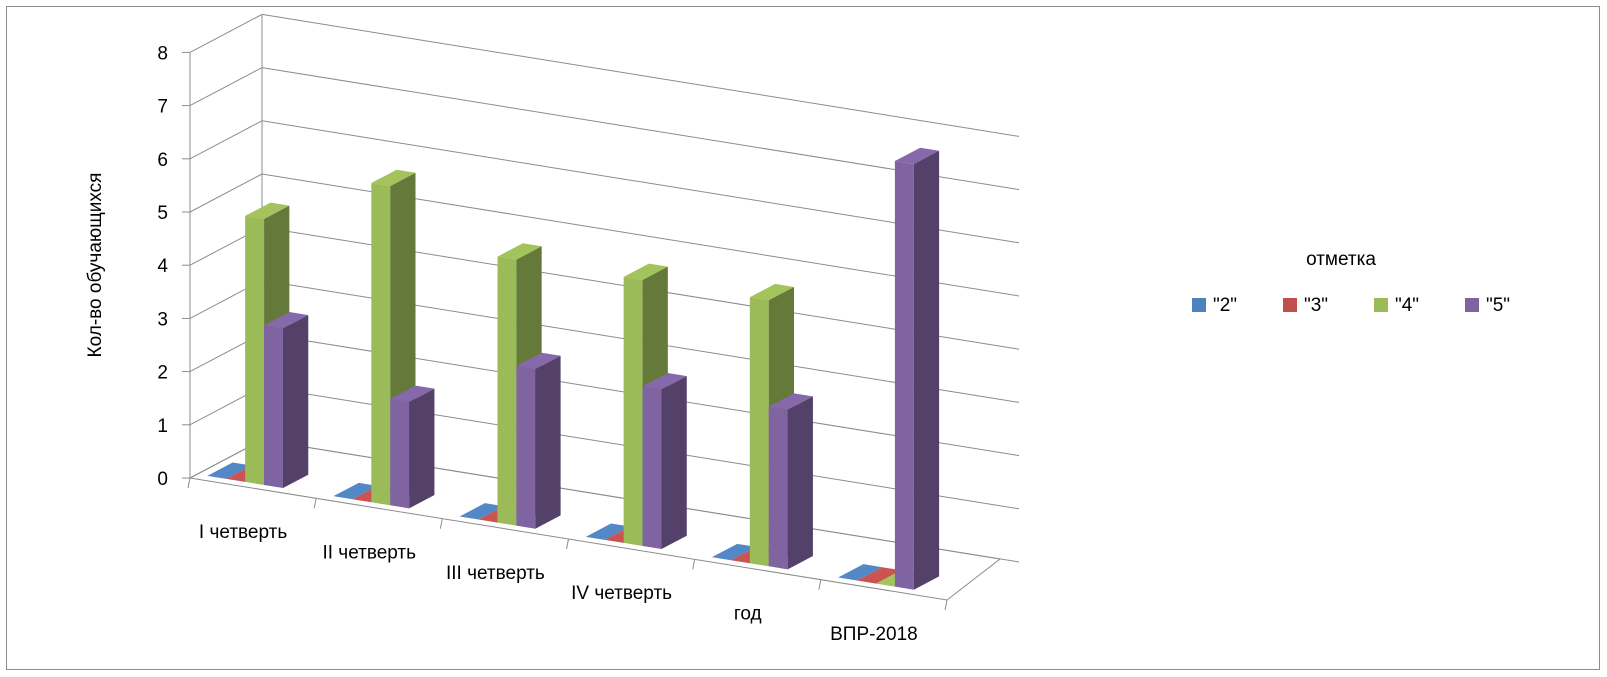  What do you see at coordinates (162, 160) in the screenshot?
I see `y-tick-label: 6` at bounding box center [162, 160].